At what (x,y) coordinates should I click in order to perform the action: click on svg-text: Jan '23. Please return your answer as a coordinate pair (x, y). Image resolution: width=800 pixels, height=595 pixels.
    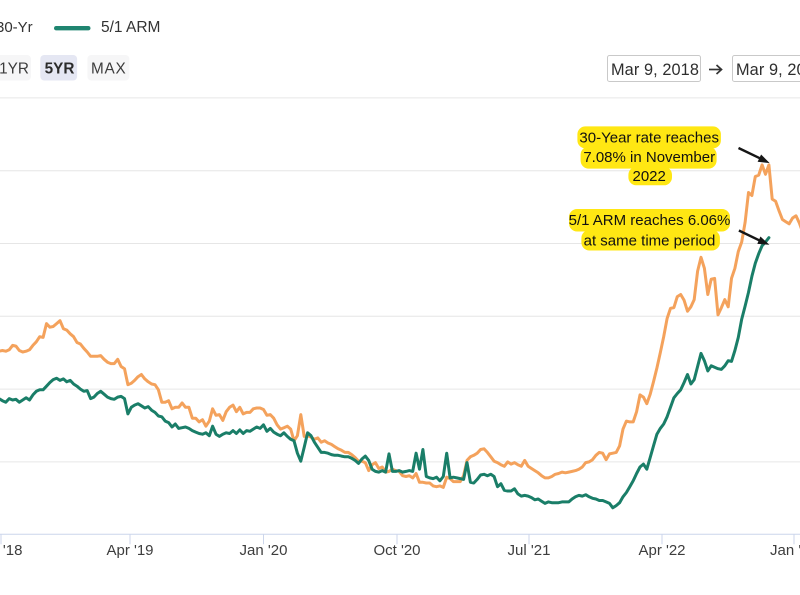
    Looking at the image, I should click on (785, 550).